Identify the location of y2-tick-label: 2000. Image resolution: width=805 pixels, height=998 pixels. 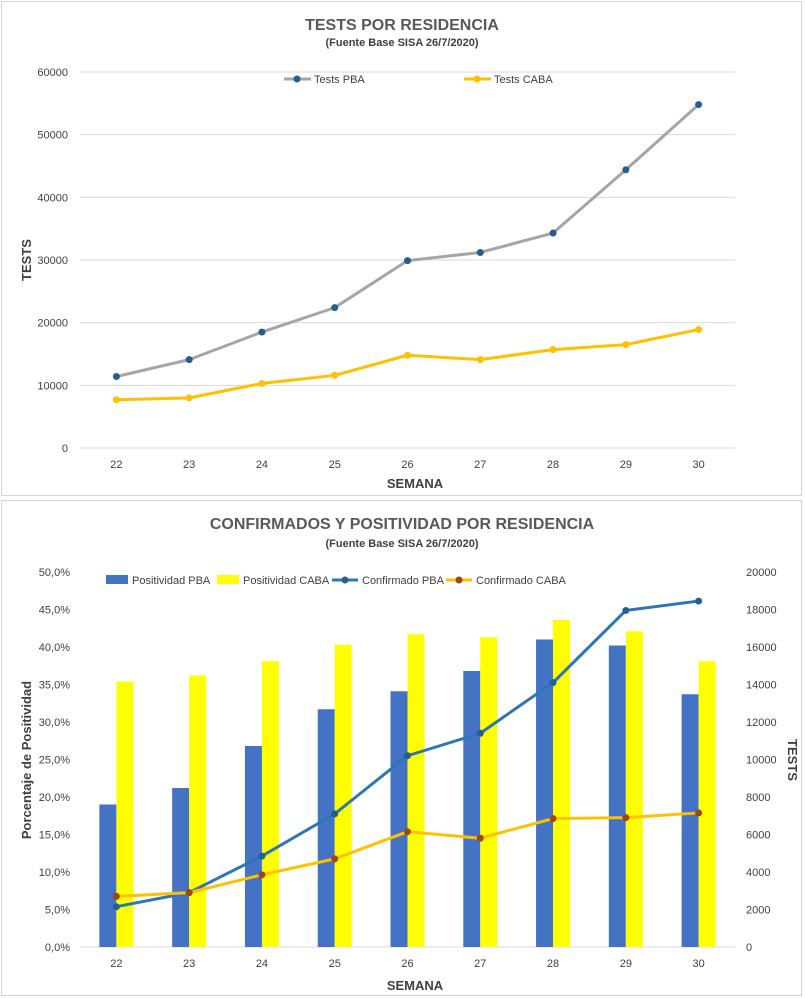
(758, 911).